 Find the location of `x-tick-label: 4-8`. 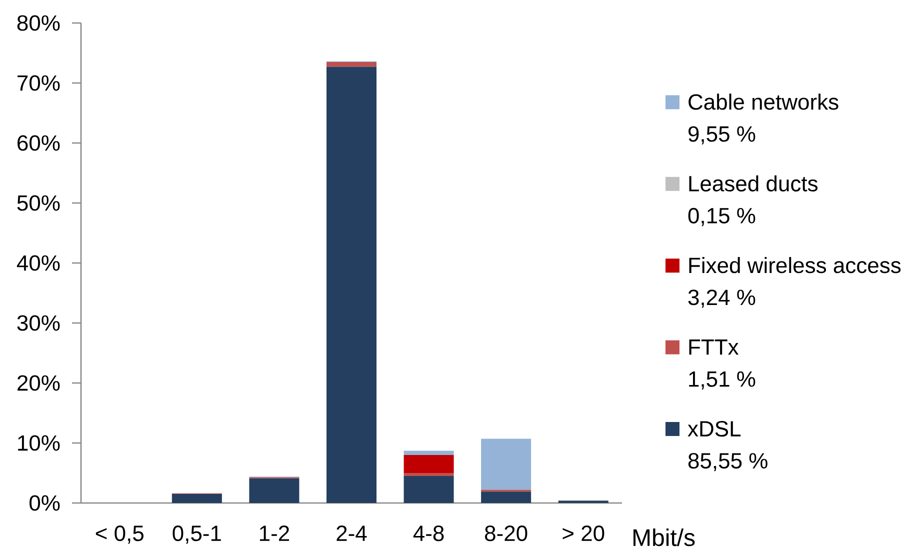

x-tick-label: 4-8 is located at coordinates (428, 534).